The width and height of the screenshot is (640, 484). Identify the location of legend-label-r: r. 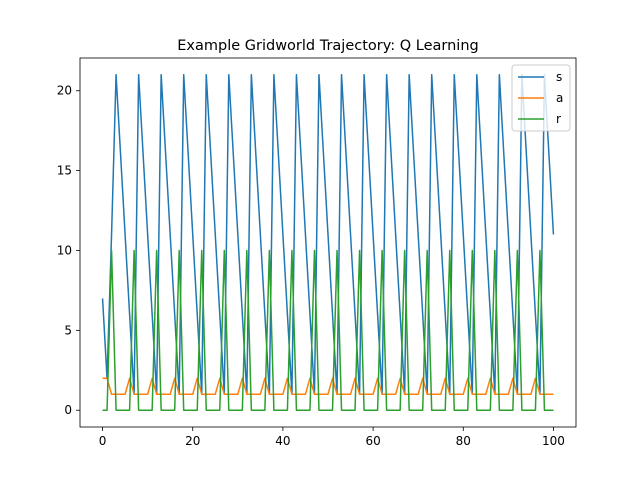
(558, 119).